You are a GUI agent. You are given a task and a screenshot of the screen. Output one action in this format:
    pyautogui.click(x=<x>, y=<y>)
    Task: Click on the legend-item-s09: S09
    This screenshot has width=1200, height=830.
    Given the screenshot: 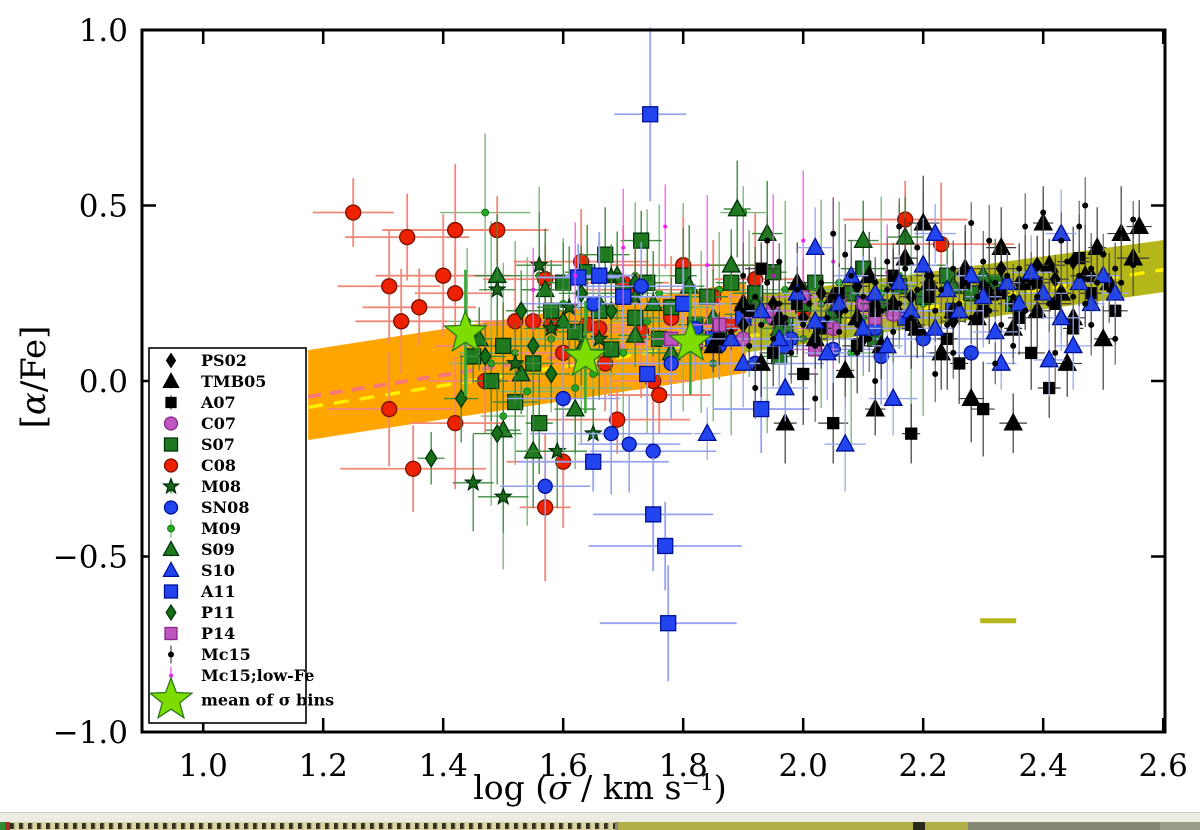 What is the action you would take?
    pyautogui.click(x=198, y=549)
    